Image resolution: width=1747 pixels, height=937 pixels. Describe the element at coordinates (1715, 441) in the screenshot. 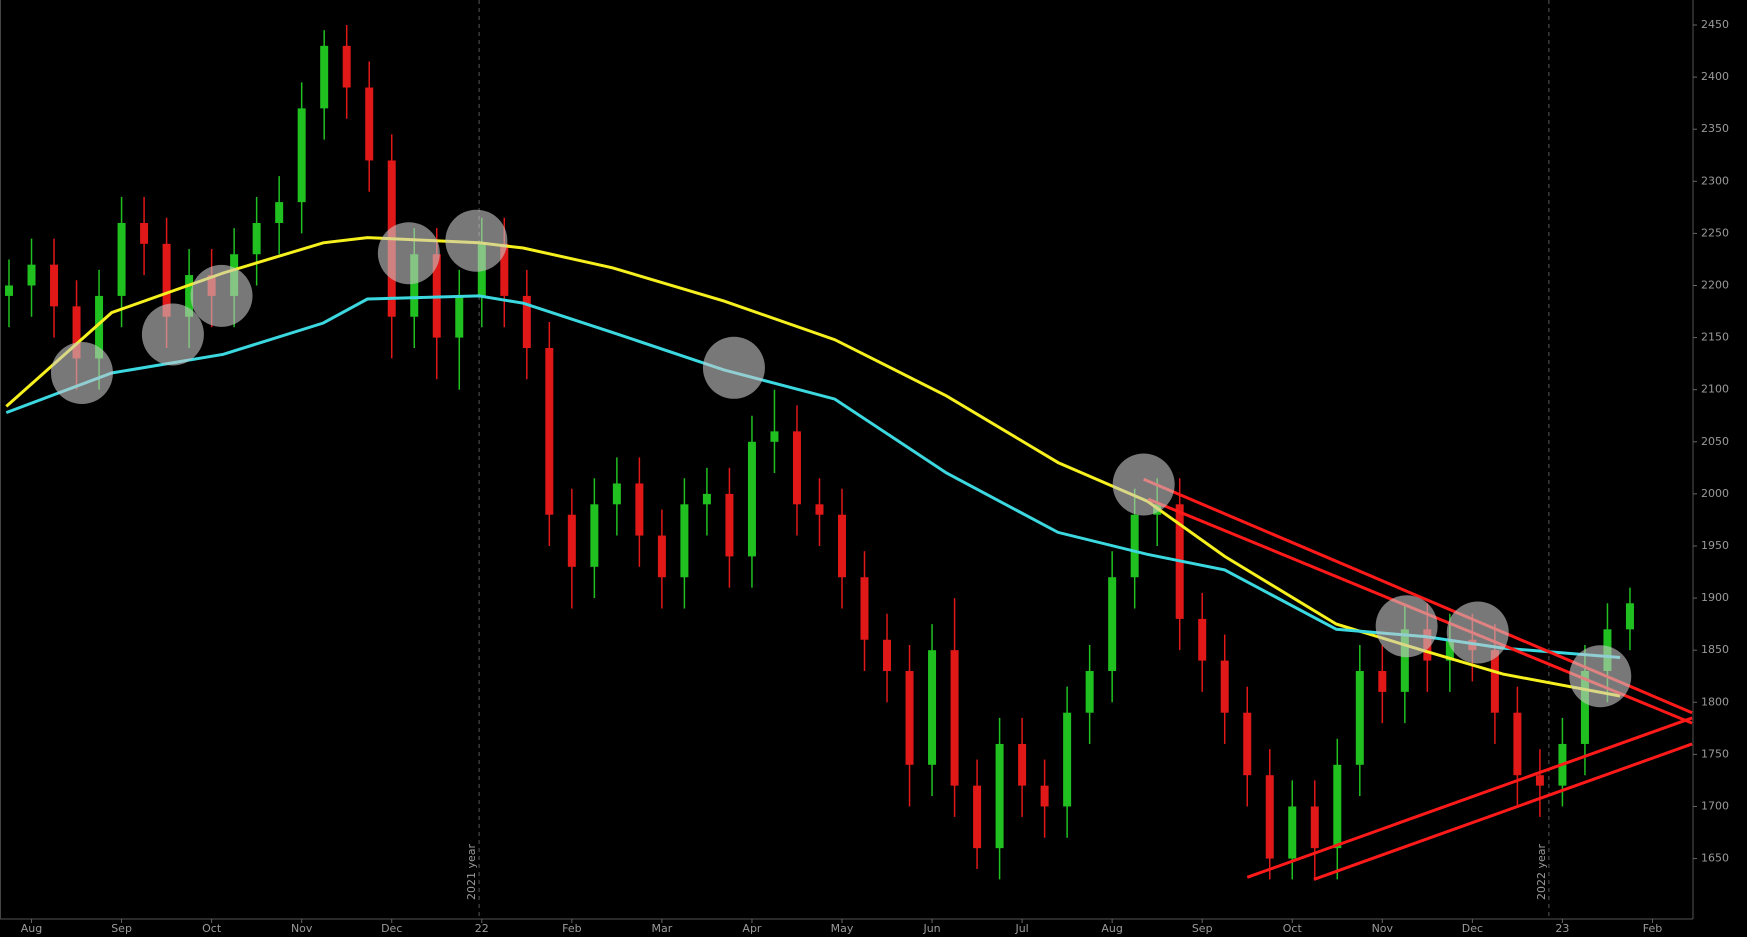

I see `y-tick-label: 2050` at that location.